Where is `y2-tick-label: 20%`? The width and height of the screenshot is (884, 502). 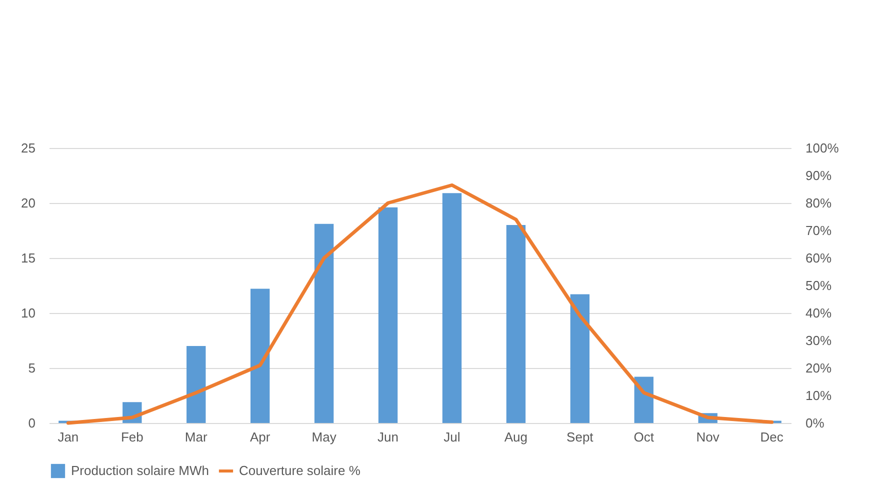 y2-tick-label: 20% is located at coordinates (819, 368).